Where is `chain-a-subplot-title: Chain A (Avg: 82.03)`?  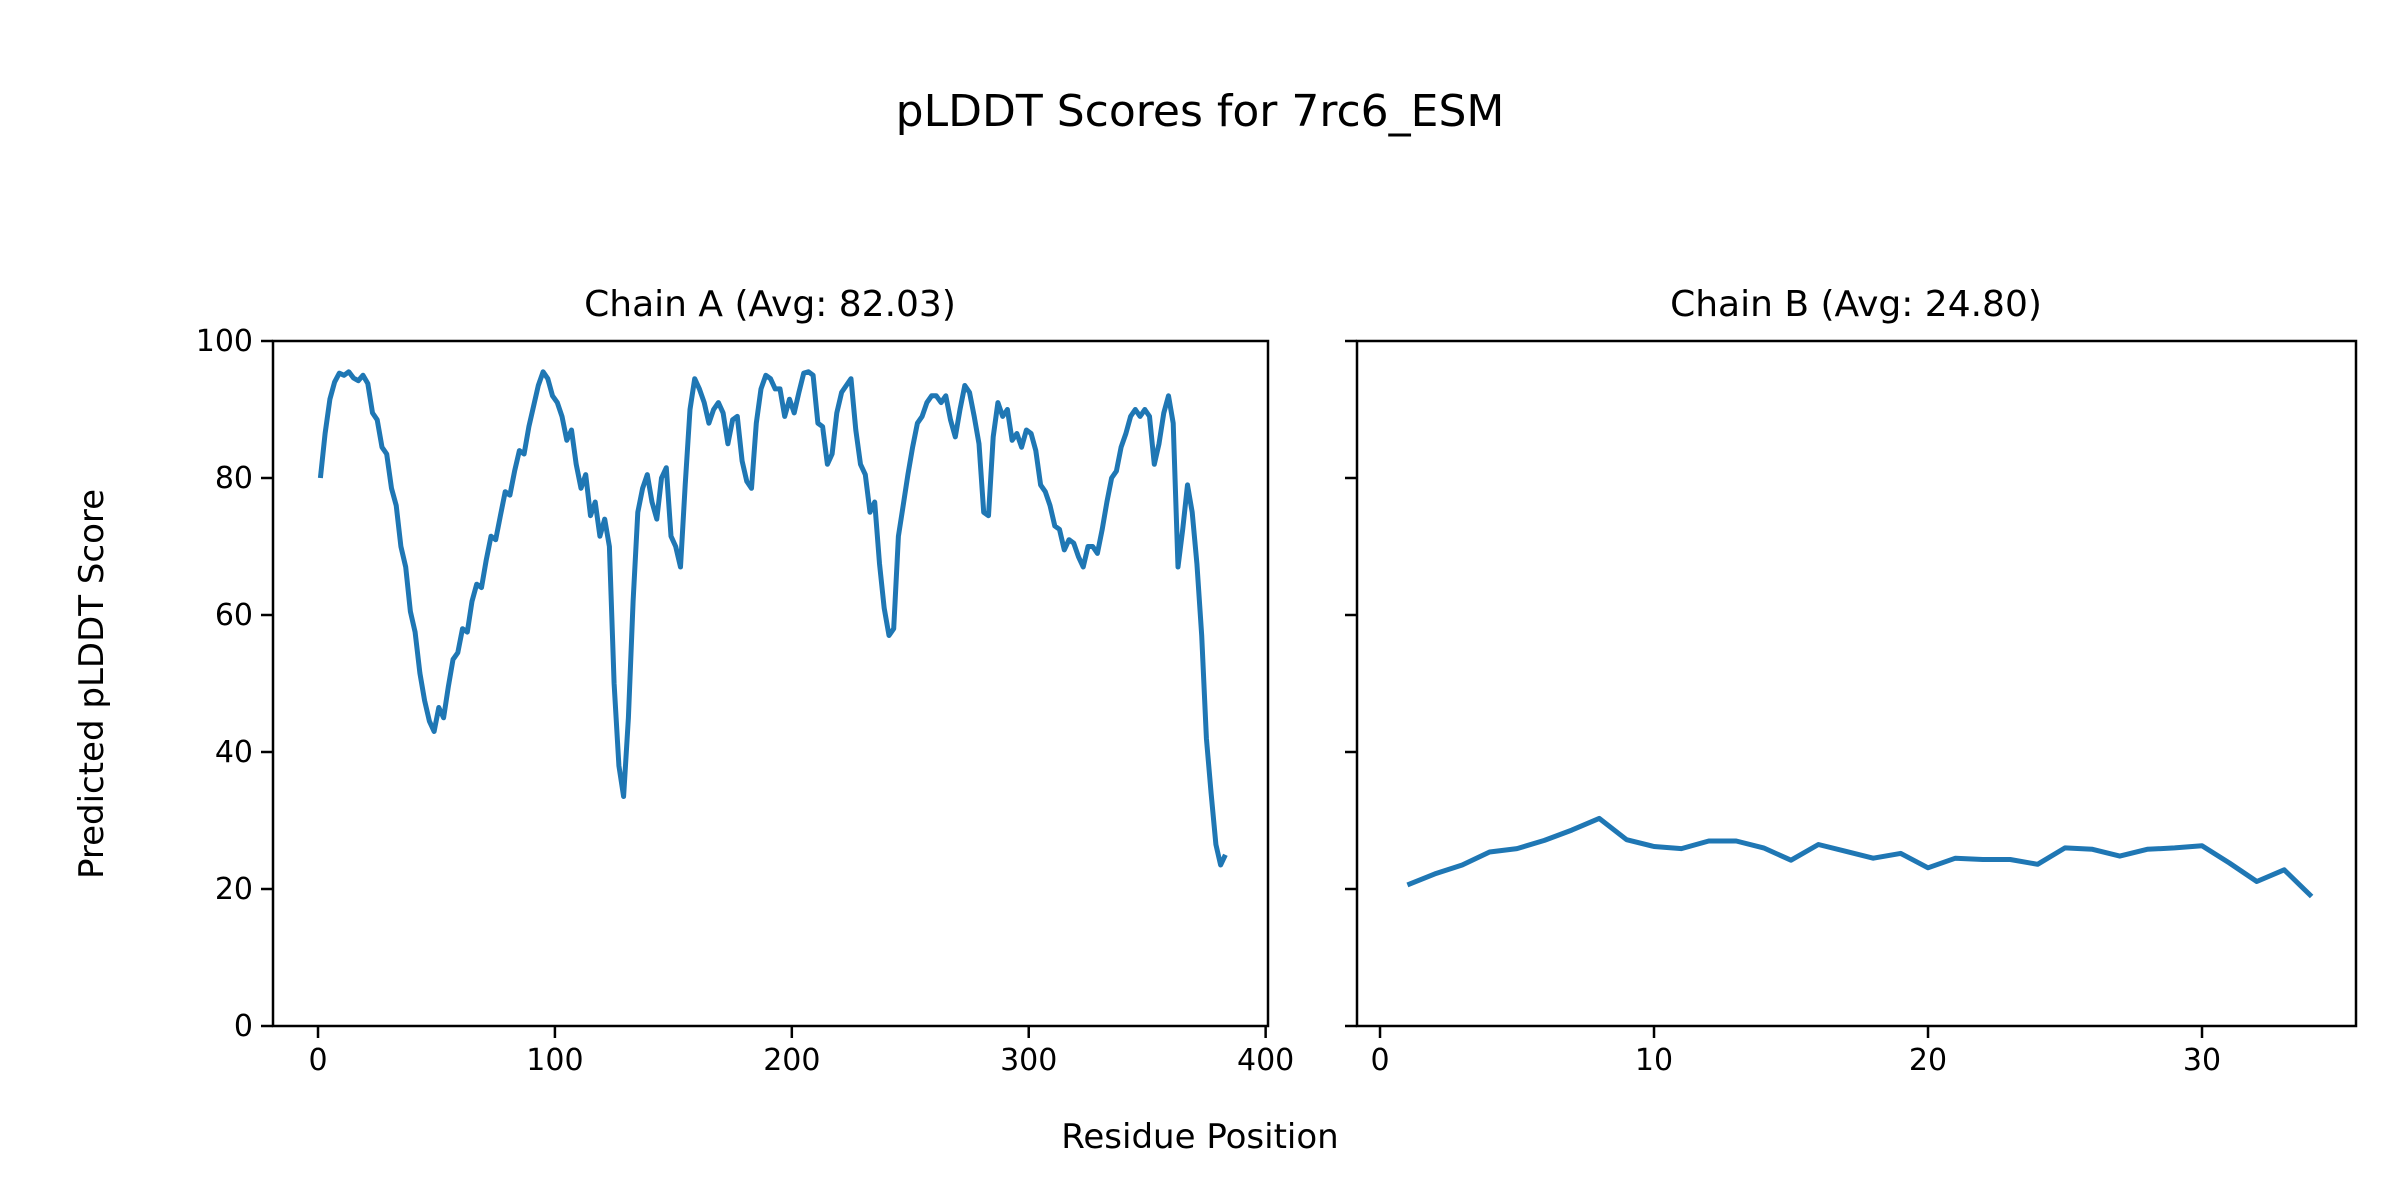 chain-a-subplot-title: Chain A (Avg: 82.03) is located at coordinates (770, 304).